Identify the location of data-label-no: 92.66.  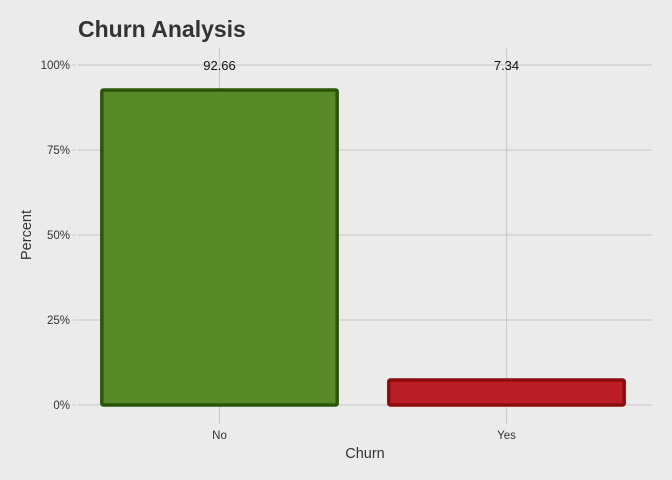
(219, 65).